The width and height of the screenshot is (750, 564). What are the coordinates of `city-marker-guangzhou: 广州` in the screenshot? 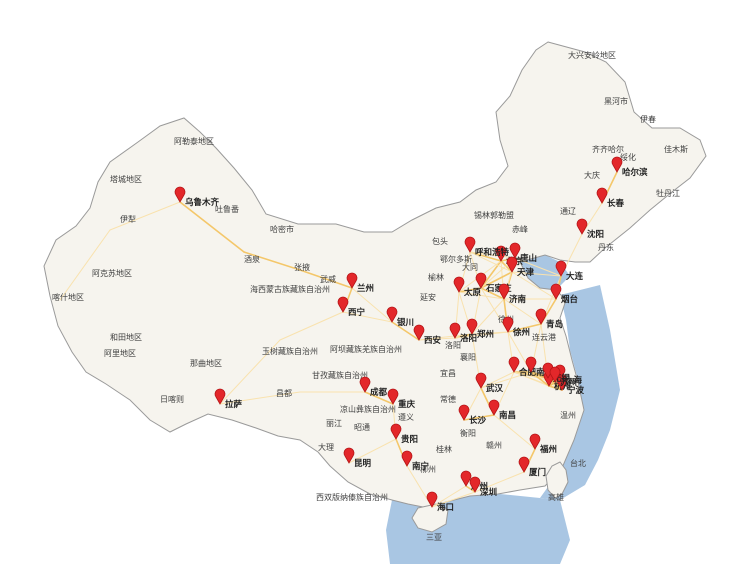 It's located at (474, 481).